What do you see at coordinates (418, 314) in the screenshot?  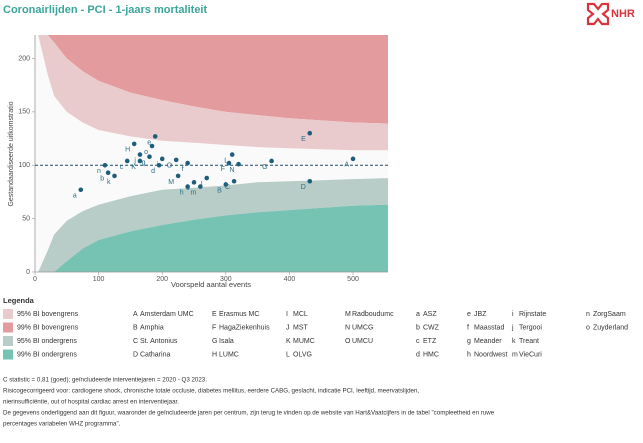 I see `hospital-code: a` at bounding box center [418, 314].